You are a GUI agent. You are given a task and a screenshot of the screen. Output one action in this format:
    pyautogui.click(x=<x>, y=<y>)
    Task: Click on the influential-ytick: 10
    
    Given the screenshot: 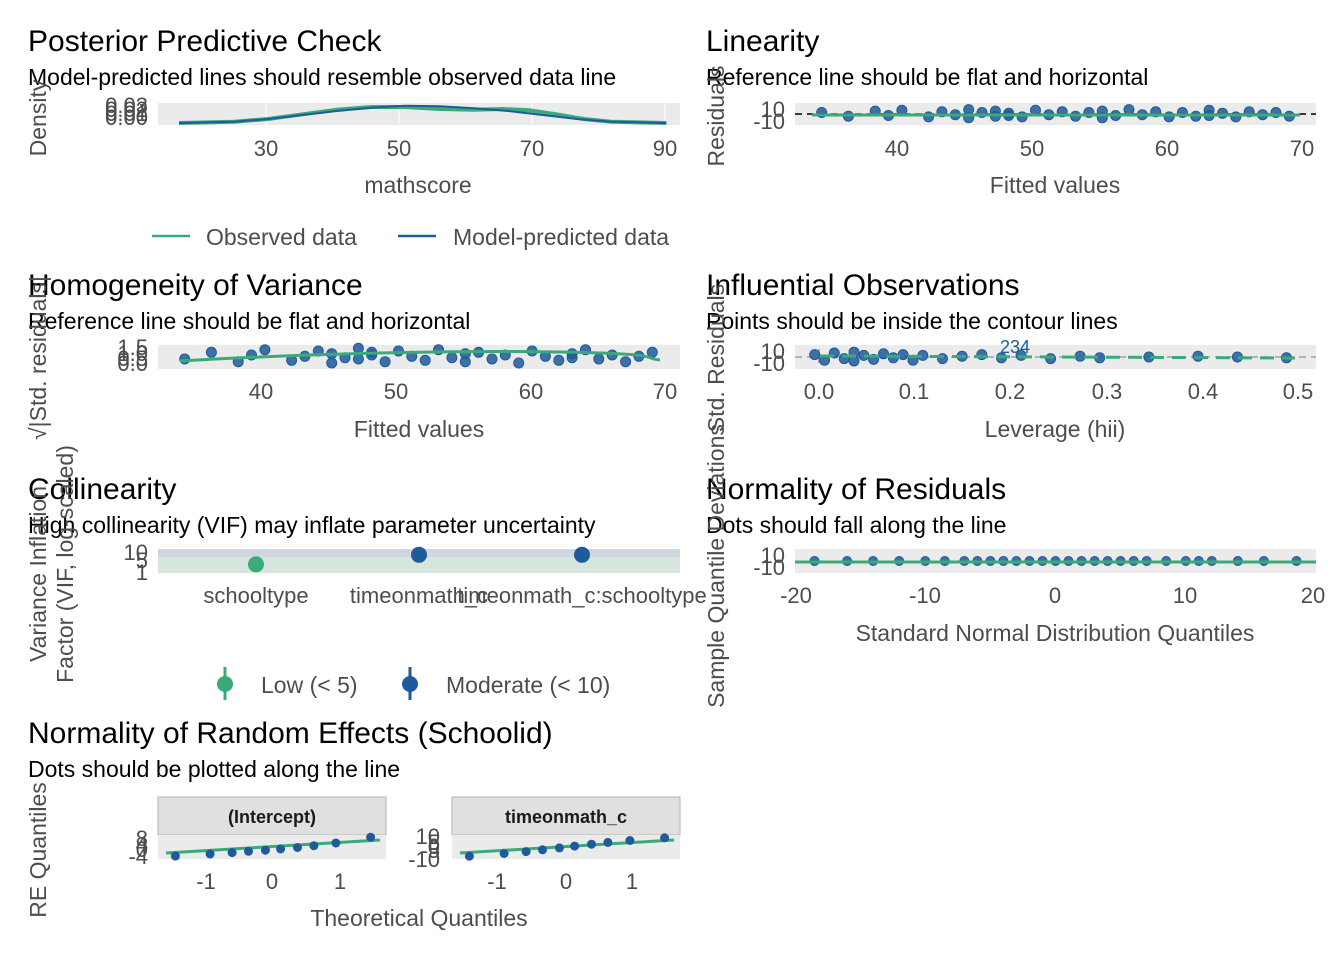 What is the action you would take?
    pyautogui.click(x=773, y=351)
    